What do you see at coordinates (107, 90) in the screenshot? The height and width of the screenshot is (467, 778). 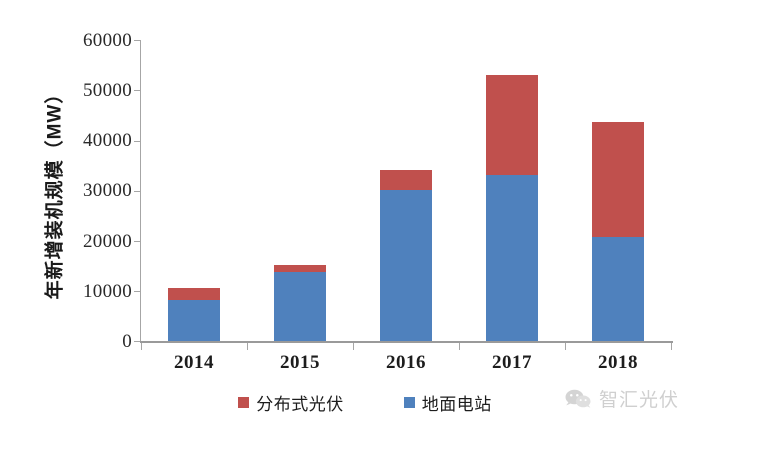 I see `y-tick-label: 50000` at bounding box center [107, 90].